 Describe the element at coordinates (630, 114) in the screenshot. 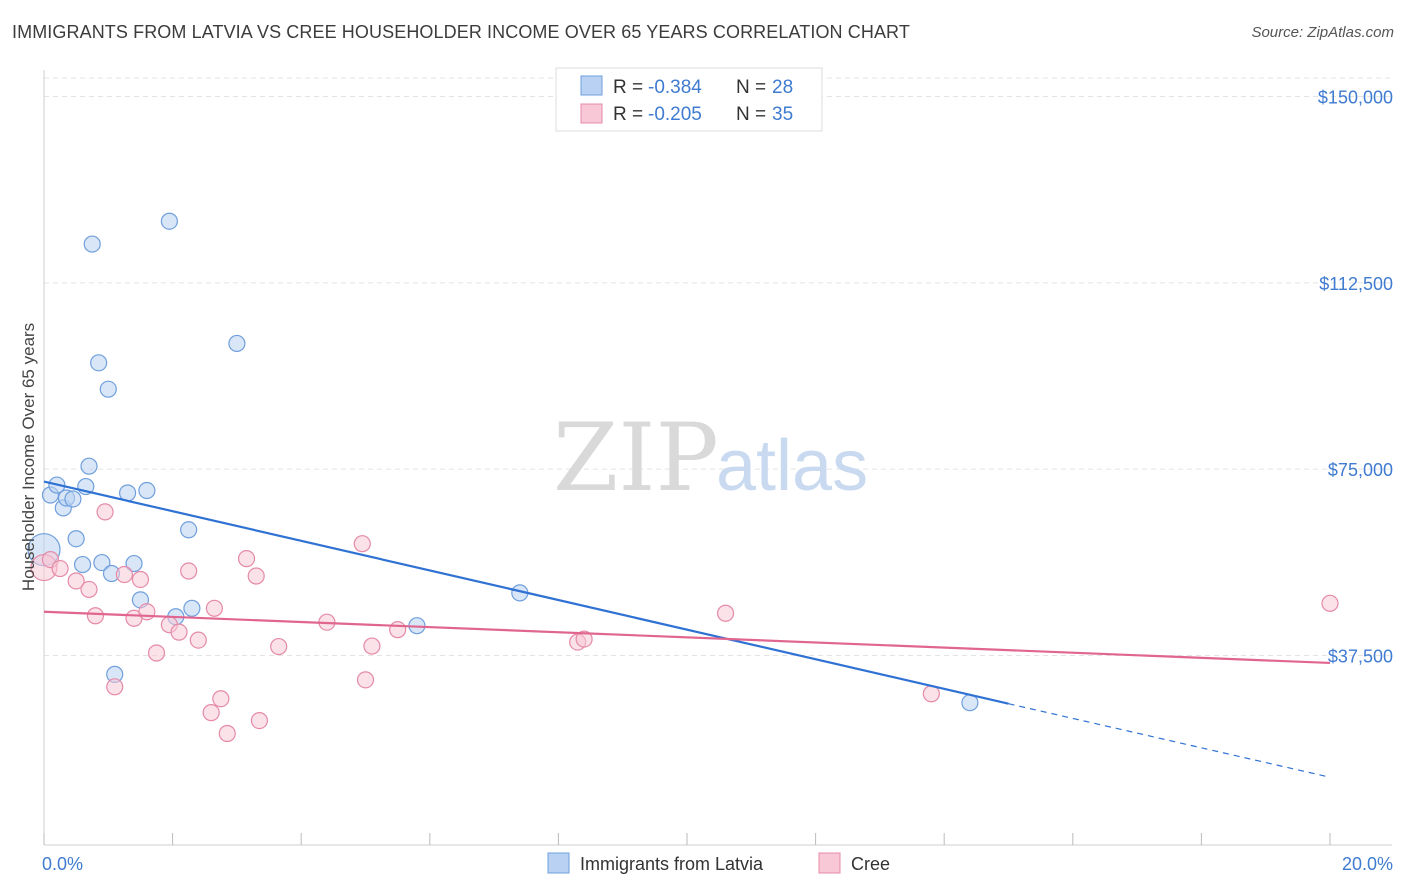

I see `cree-r-label: R =` at that location.